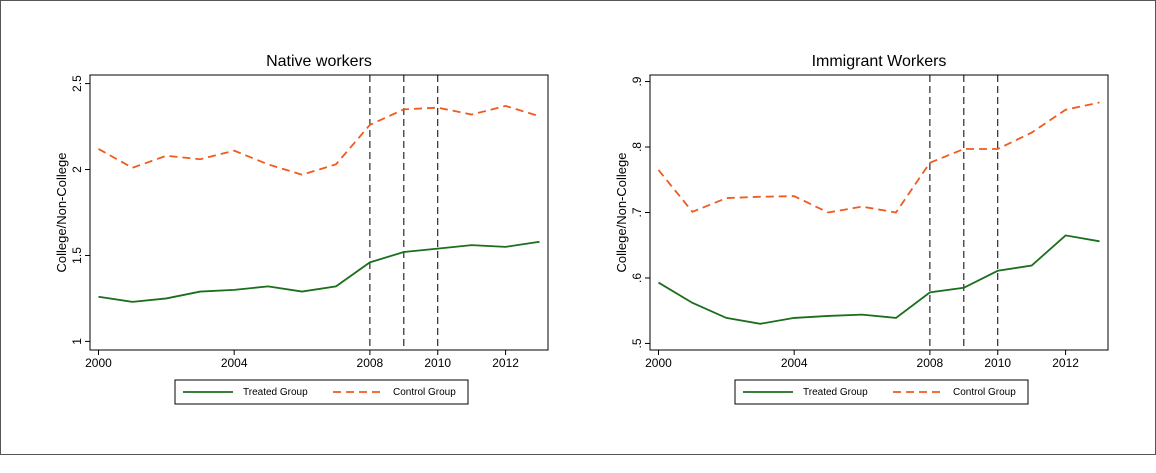  I want to click on y-tick-label: .8, so click(637, 147).